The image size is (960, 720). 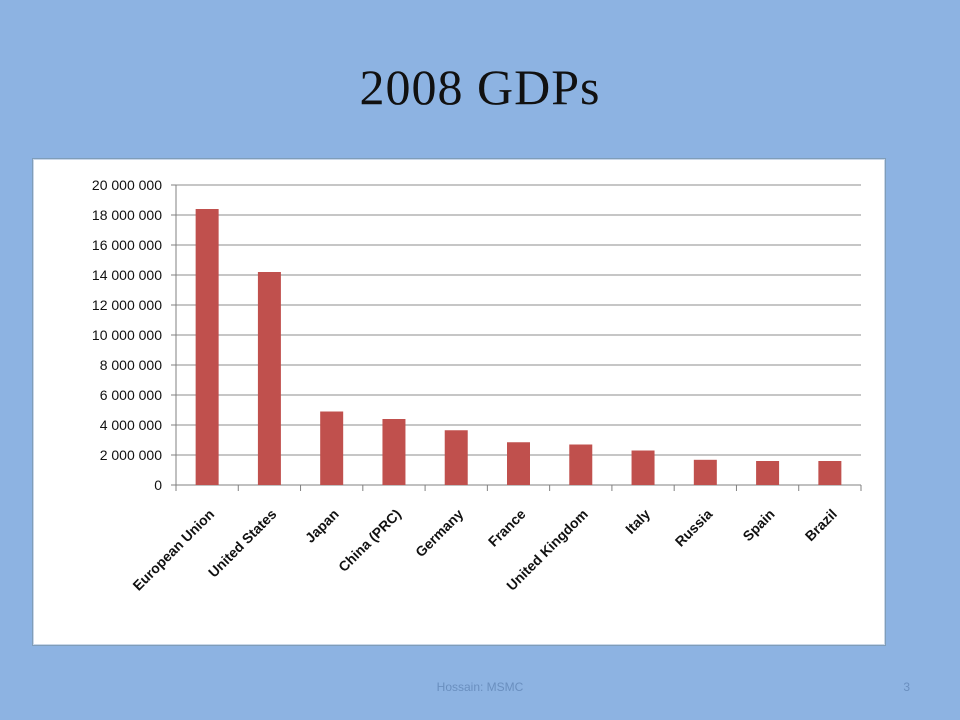 What do you see at coordinates (507, 528) in the screenshot?
I see `x-category-label: France` at bounding box center [507, 528].